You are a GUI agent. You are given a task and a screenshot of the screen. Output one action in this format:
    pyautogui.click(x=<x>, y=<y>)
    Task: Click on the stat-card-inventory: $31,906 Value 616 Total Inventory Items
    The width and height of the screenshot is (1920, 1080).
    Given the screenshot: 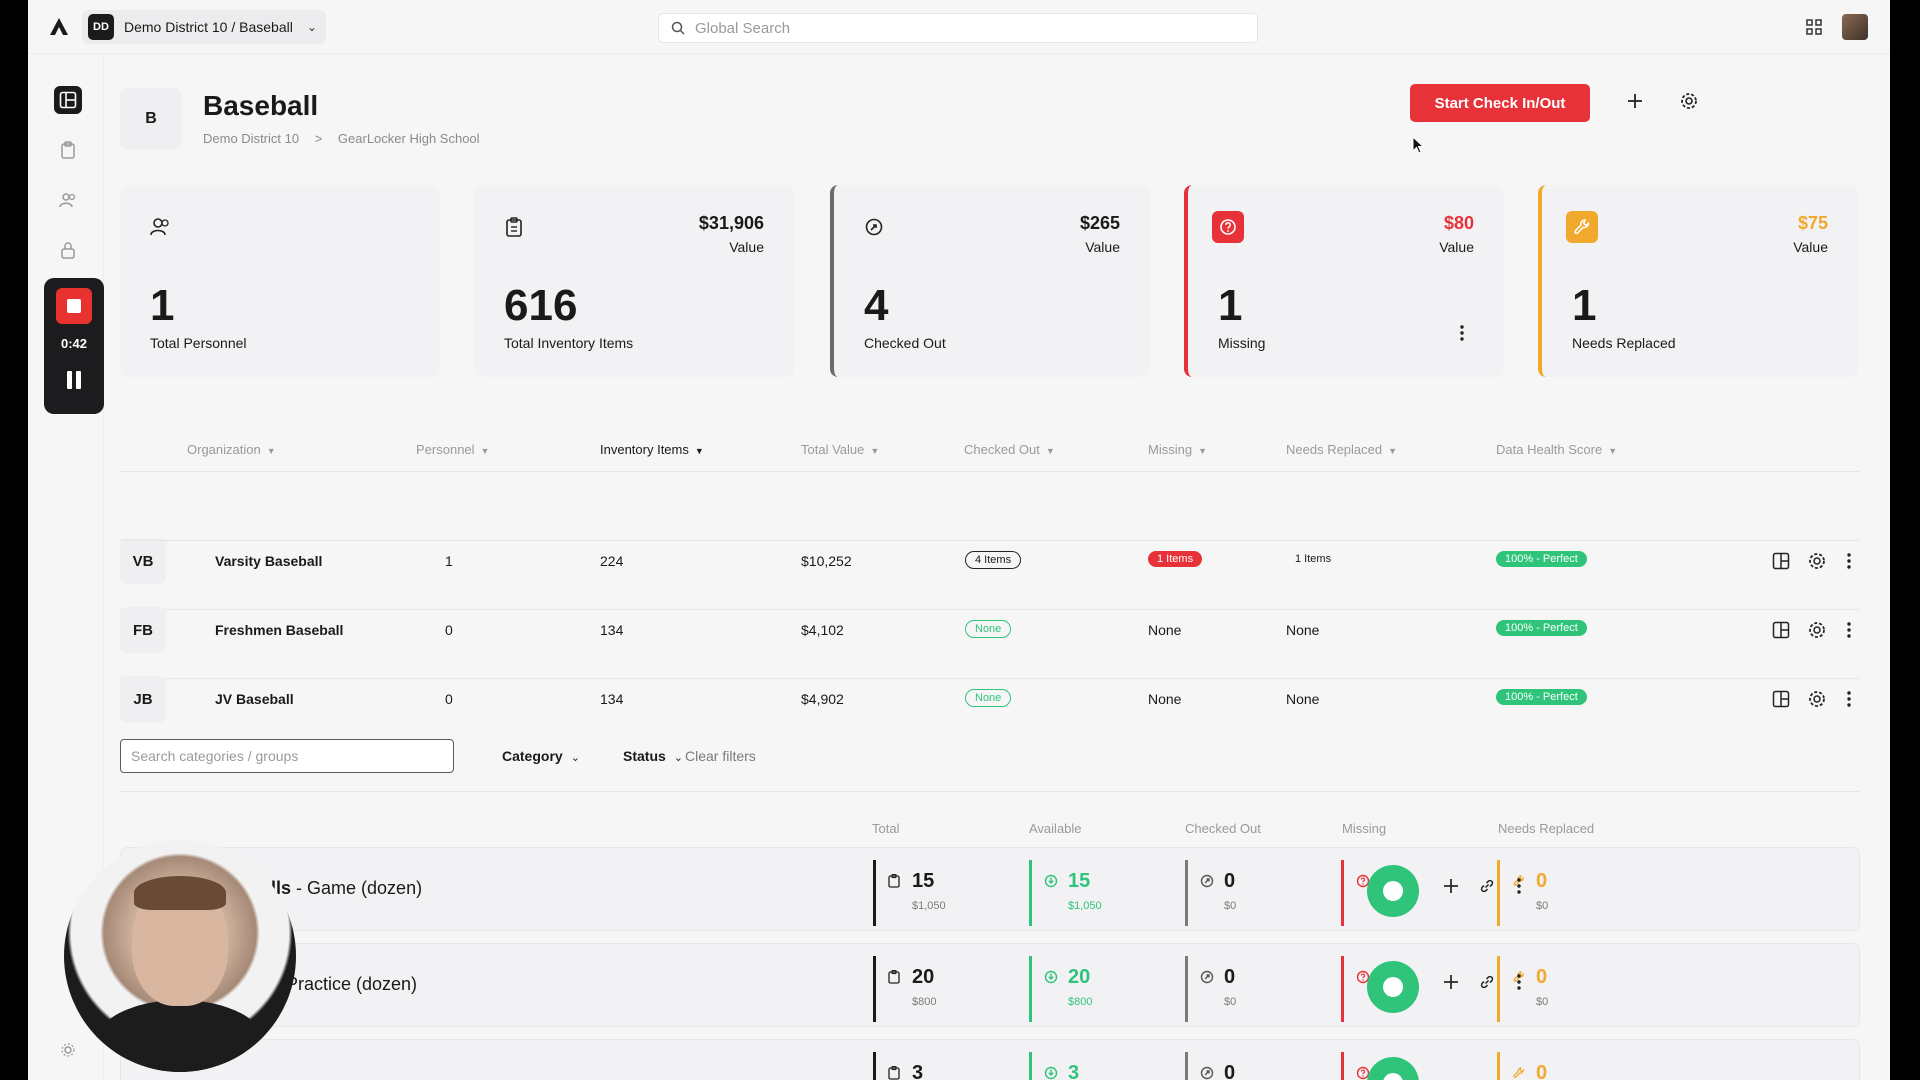 What is the action you would take?
    pyautogui.click(x=634, y=281)
    